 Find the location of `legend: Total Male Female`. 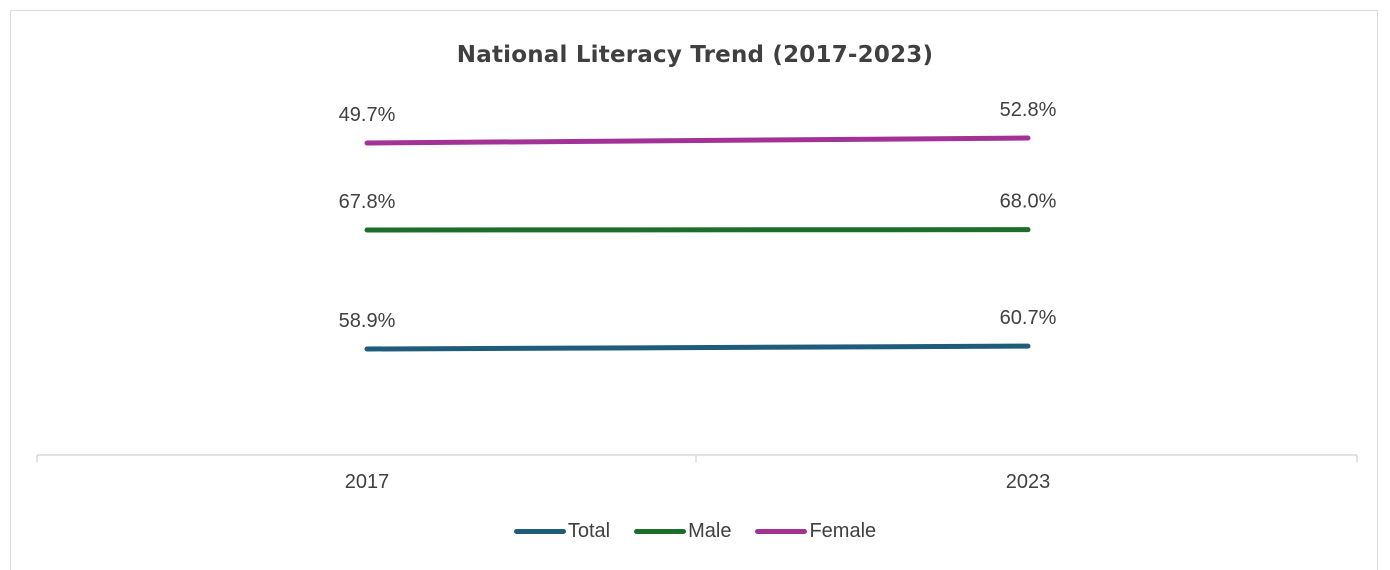

legend: Total Male Female is located at coordinates (695, 531).